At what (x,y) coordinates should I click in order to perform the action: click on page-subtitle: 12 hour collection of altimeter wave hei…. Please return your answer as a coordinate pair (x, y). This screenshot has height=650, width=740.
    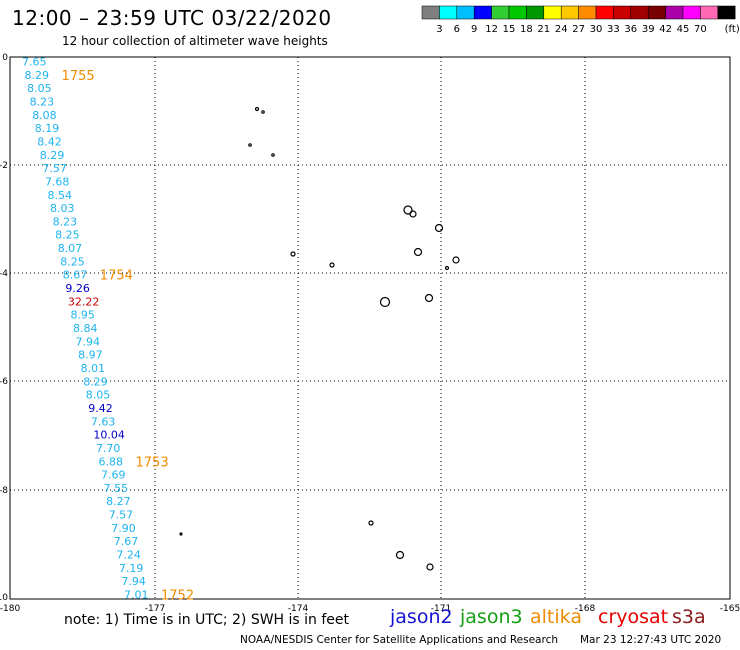
    Looking at the image, I should click on (195, 41).